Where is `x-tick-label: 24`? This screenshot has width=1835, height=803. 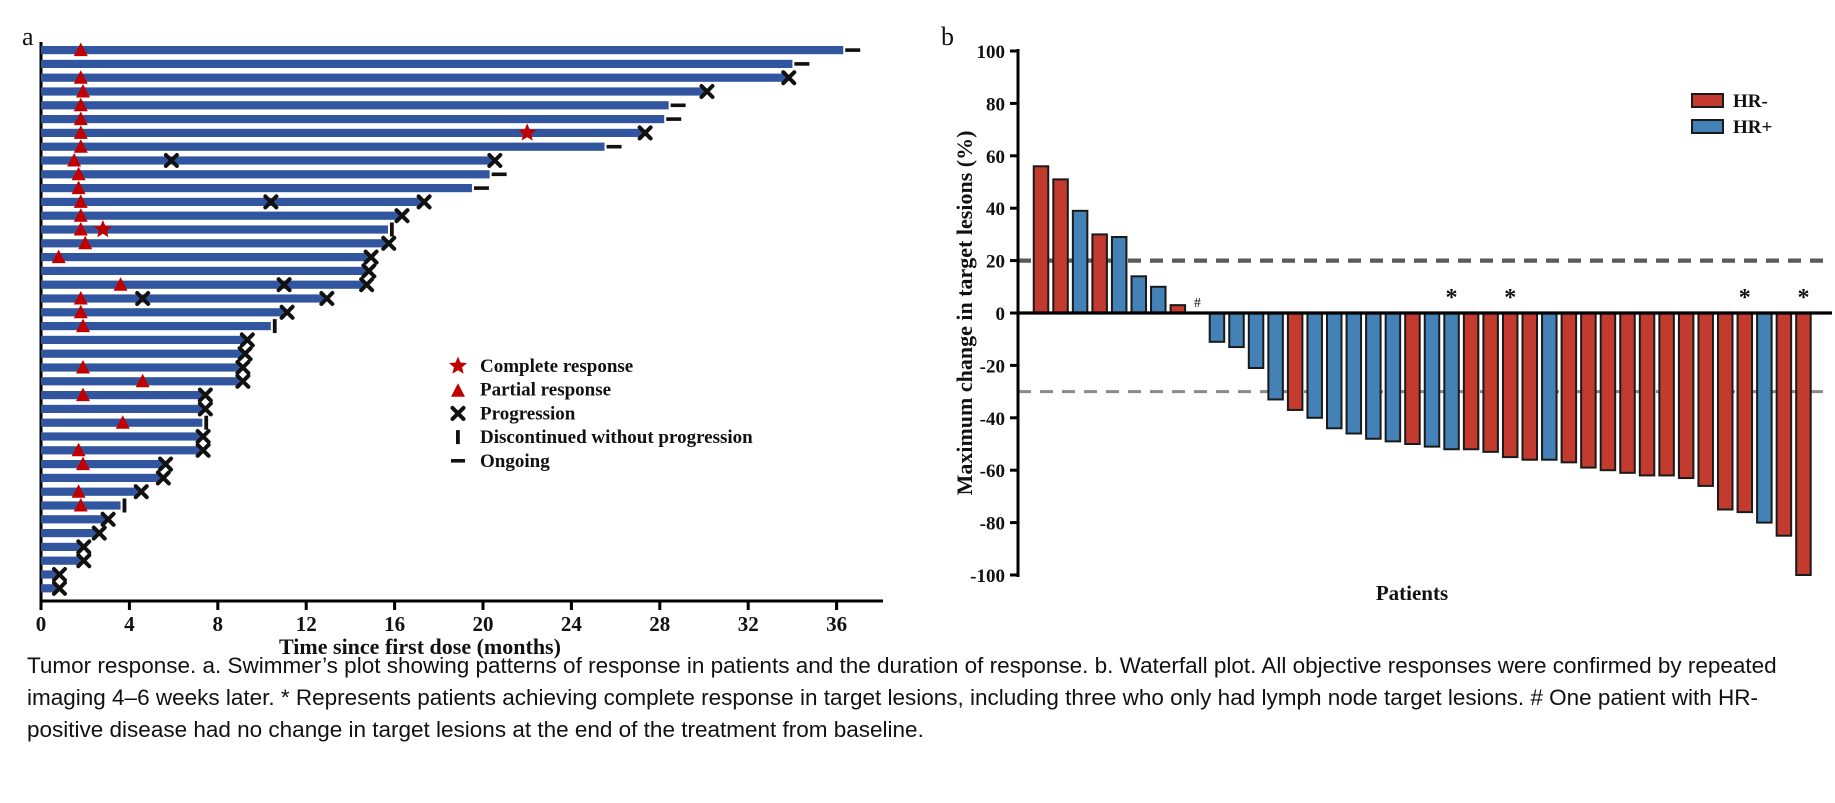 x-tick-label: 24 is located at coordinates (572, 624).